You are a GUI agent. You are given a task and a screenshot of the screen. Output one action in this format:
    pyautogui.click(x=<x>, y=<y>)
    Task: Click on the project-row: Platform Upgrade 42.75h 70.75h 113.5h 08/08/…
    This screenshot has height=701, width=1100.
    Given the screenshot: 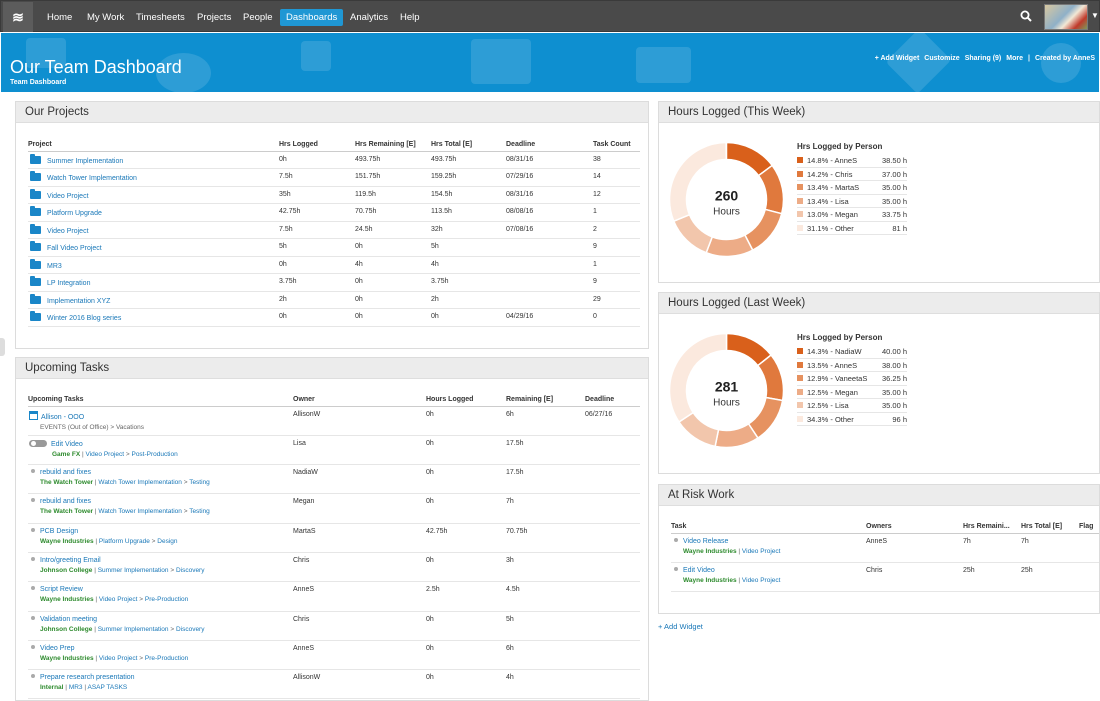 What is the action you would take?
    pyautogui.click(x=334, y=212)
    